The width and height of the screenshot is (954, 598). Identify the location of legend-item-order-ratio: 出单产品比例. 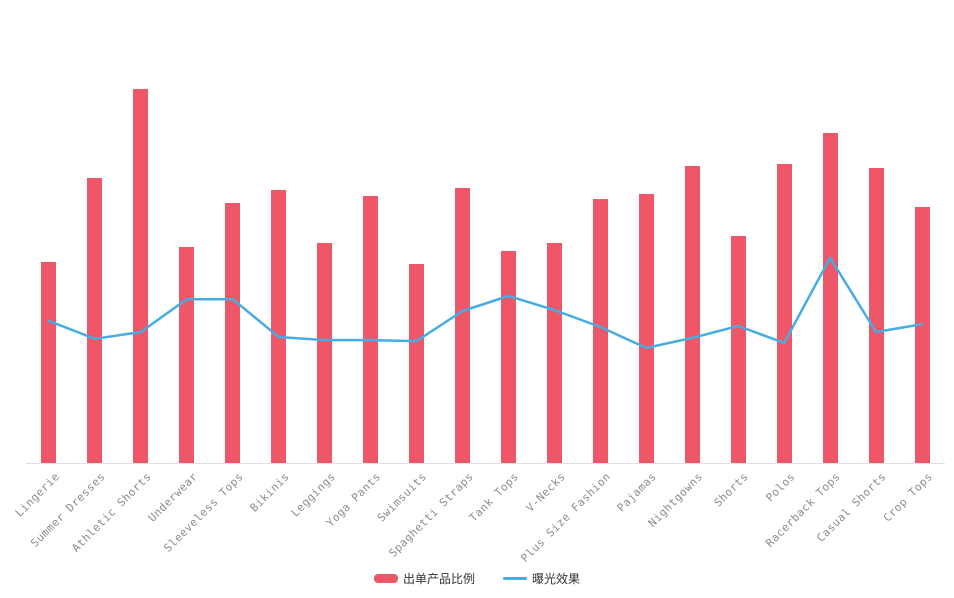
(424, 578).